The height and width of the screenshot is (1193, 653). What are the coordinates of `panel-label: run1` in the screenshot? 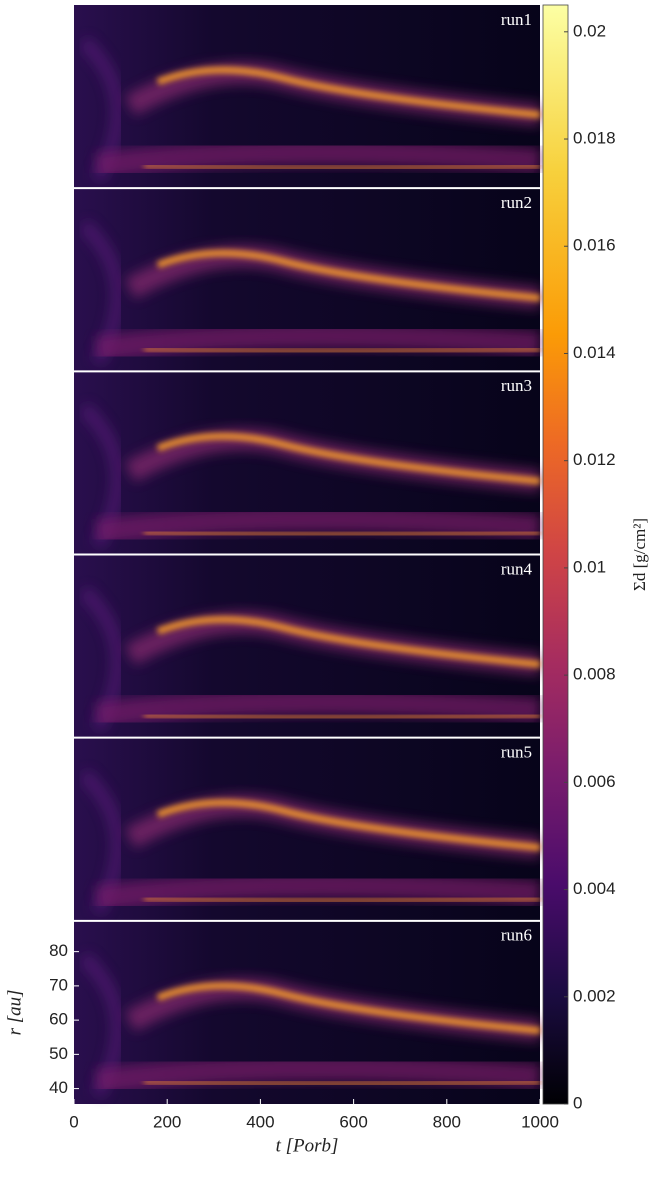 It's located at (516, 19).